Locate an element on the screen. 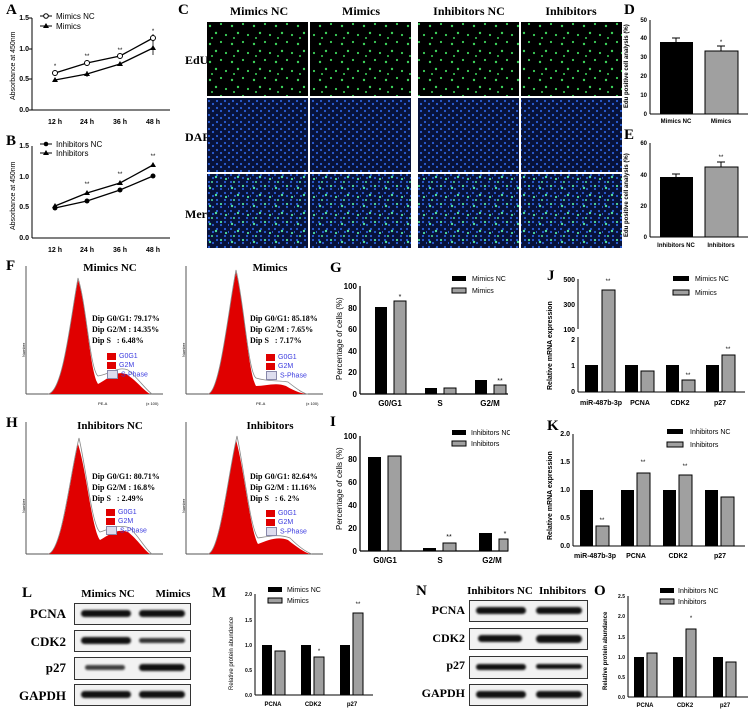 The width and height of the screenshot is (751, 712). svg-text: 30 is located at coordinates (643, 58).